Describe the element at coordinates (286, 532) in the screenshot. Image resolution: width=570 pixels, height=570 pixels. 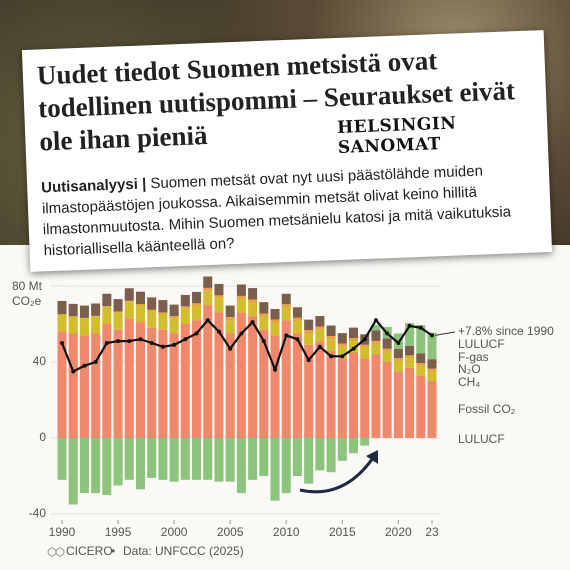
I see `x-tick-label: 2010` at that location.